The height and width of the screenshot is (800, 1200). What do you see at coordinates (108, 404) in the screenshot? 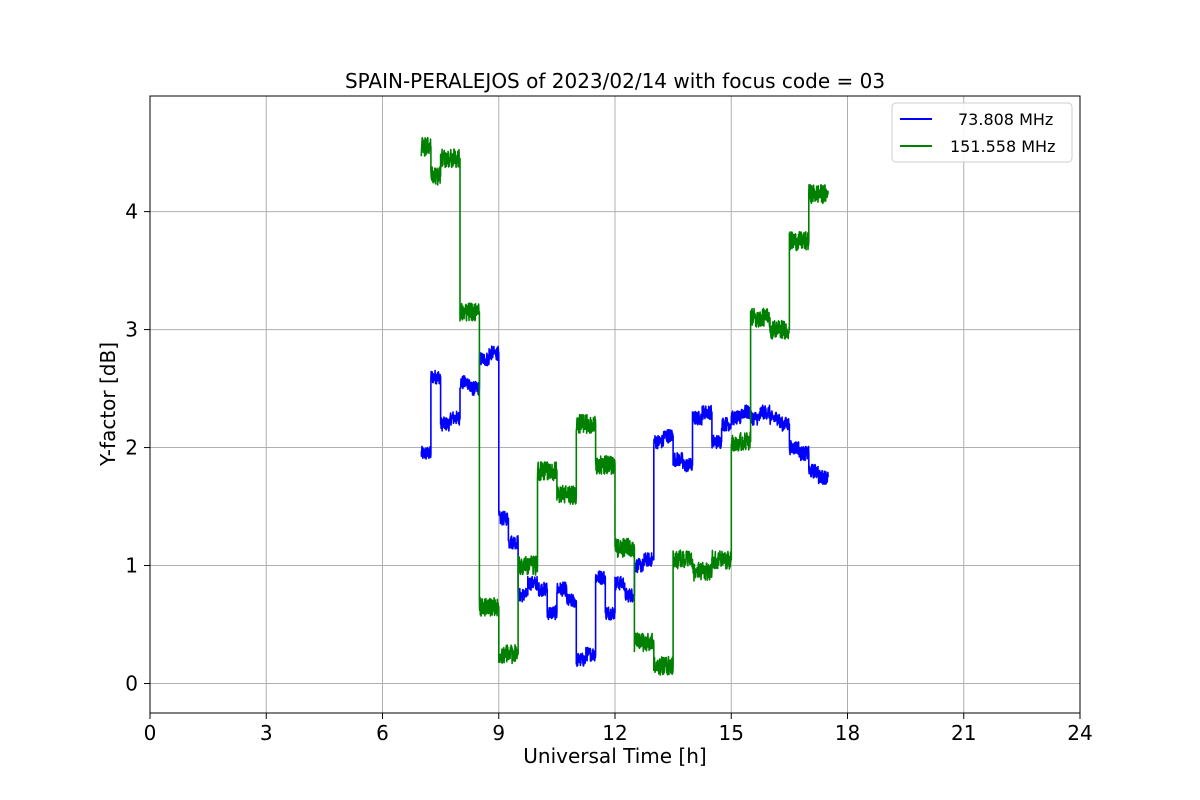
I see `y-axis-label: Y-factor [dB]` at bounding box center [108, 404].